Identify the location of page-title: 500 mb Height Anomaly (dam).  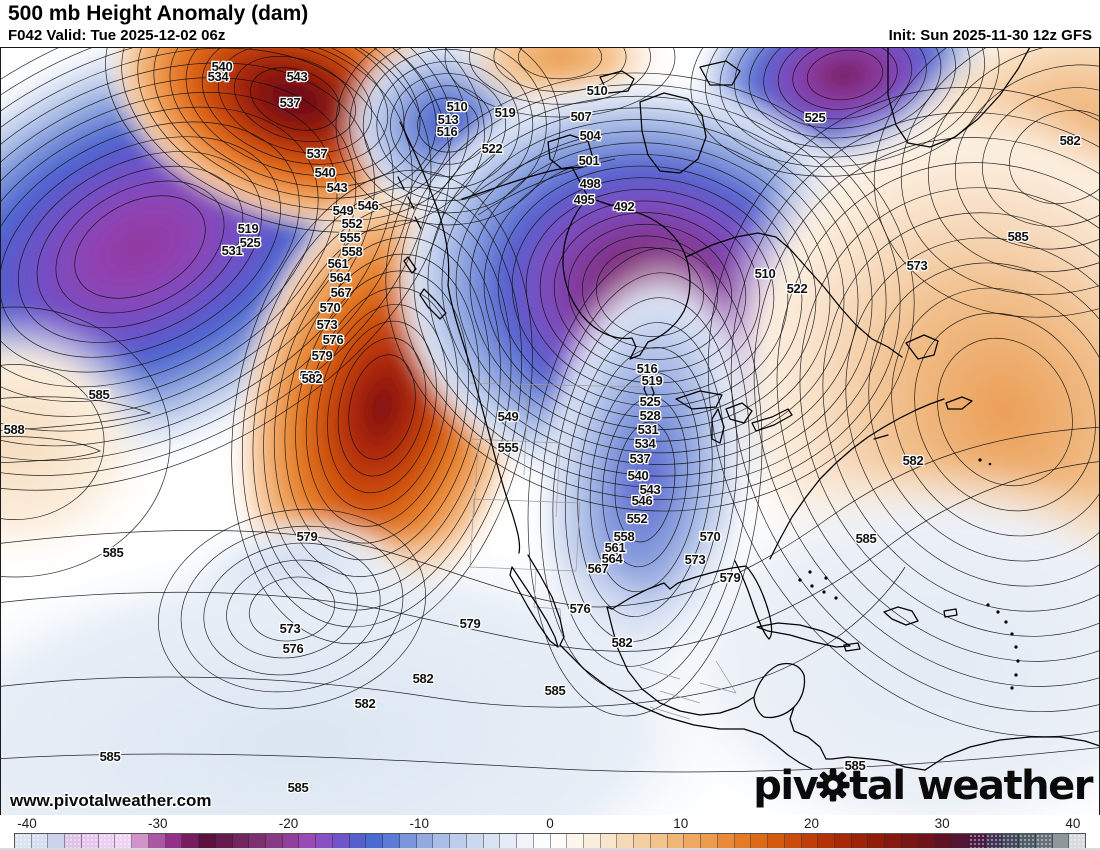
(158, 13).